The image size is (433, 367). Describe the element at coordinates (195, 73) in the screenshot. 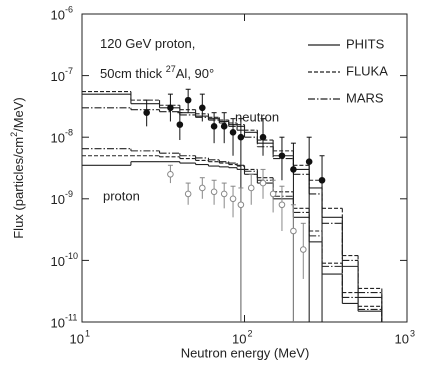

I see `annotation-part: Al, 90°` at that location.